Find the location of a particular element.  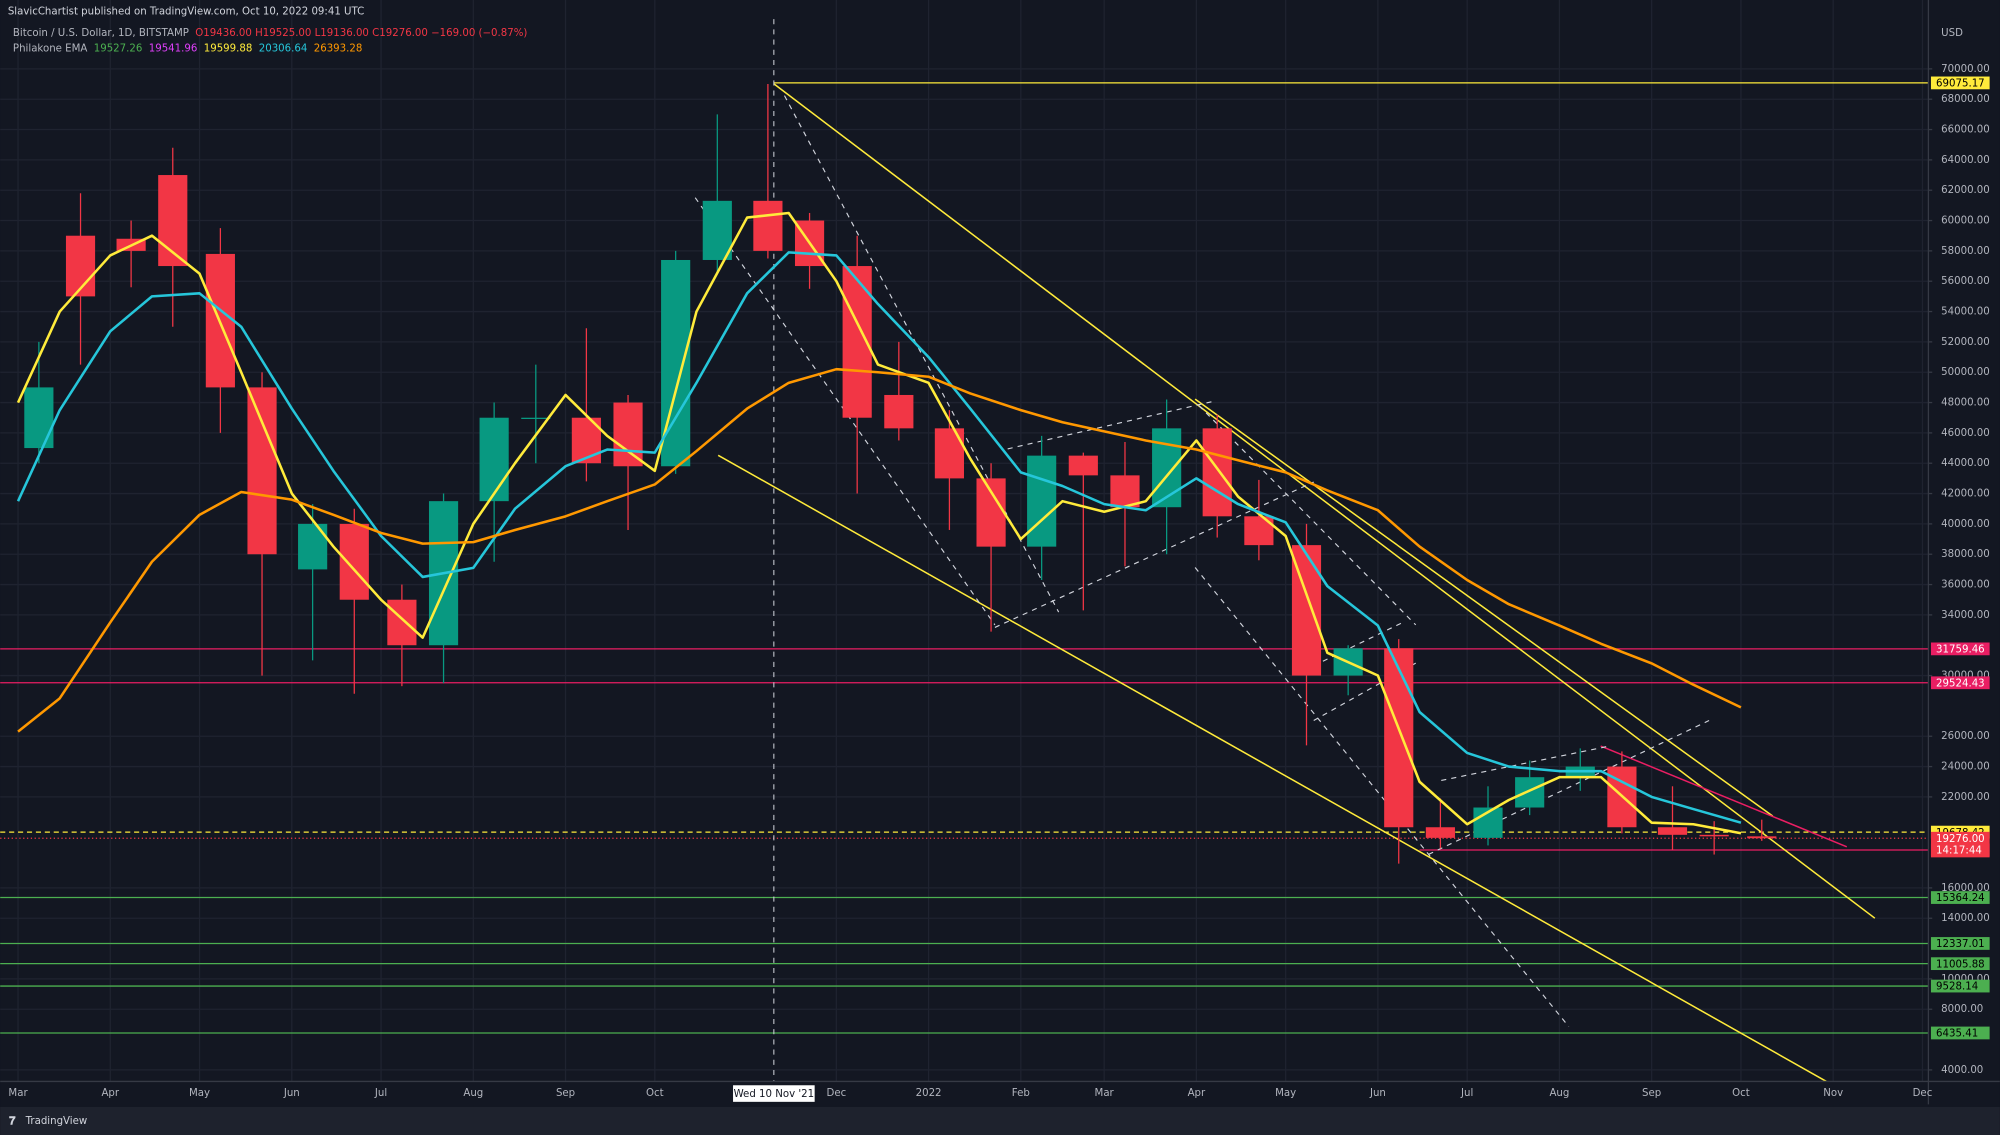

last-price-label: 19276.00 is located at coordinates (1960, 839).